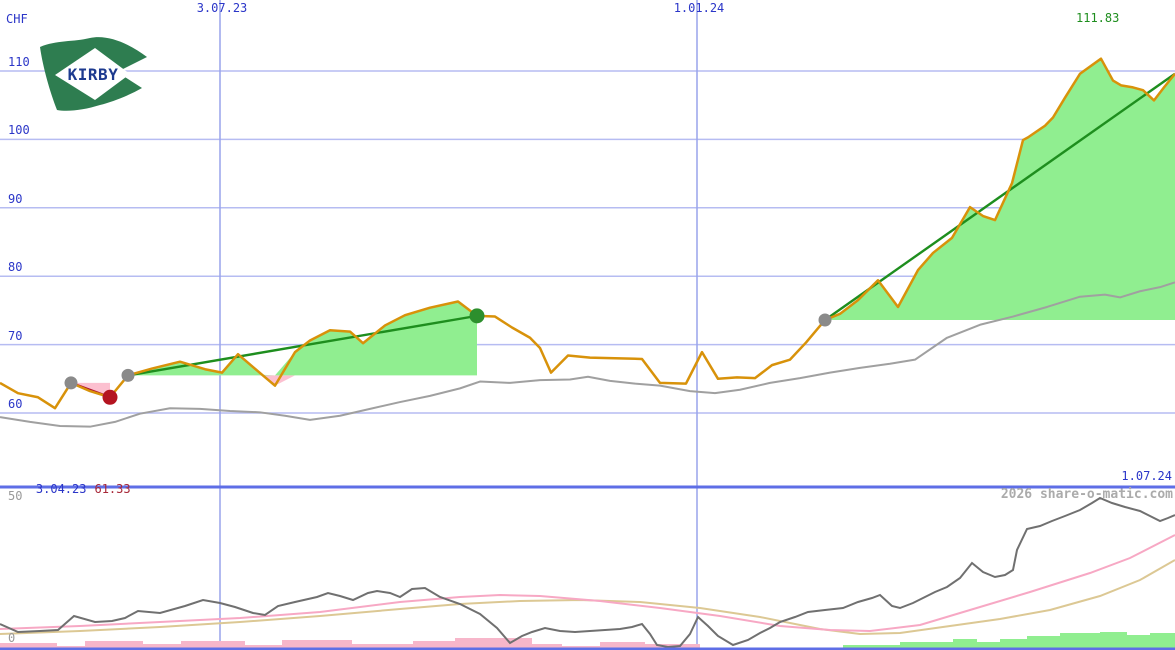 This screenshot has width=1175, height=650. I want to click on y-axis-label-80: 80, so click(15, 267).